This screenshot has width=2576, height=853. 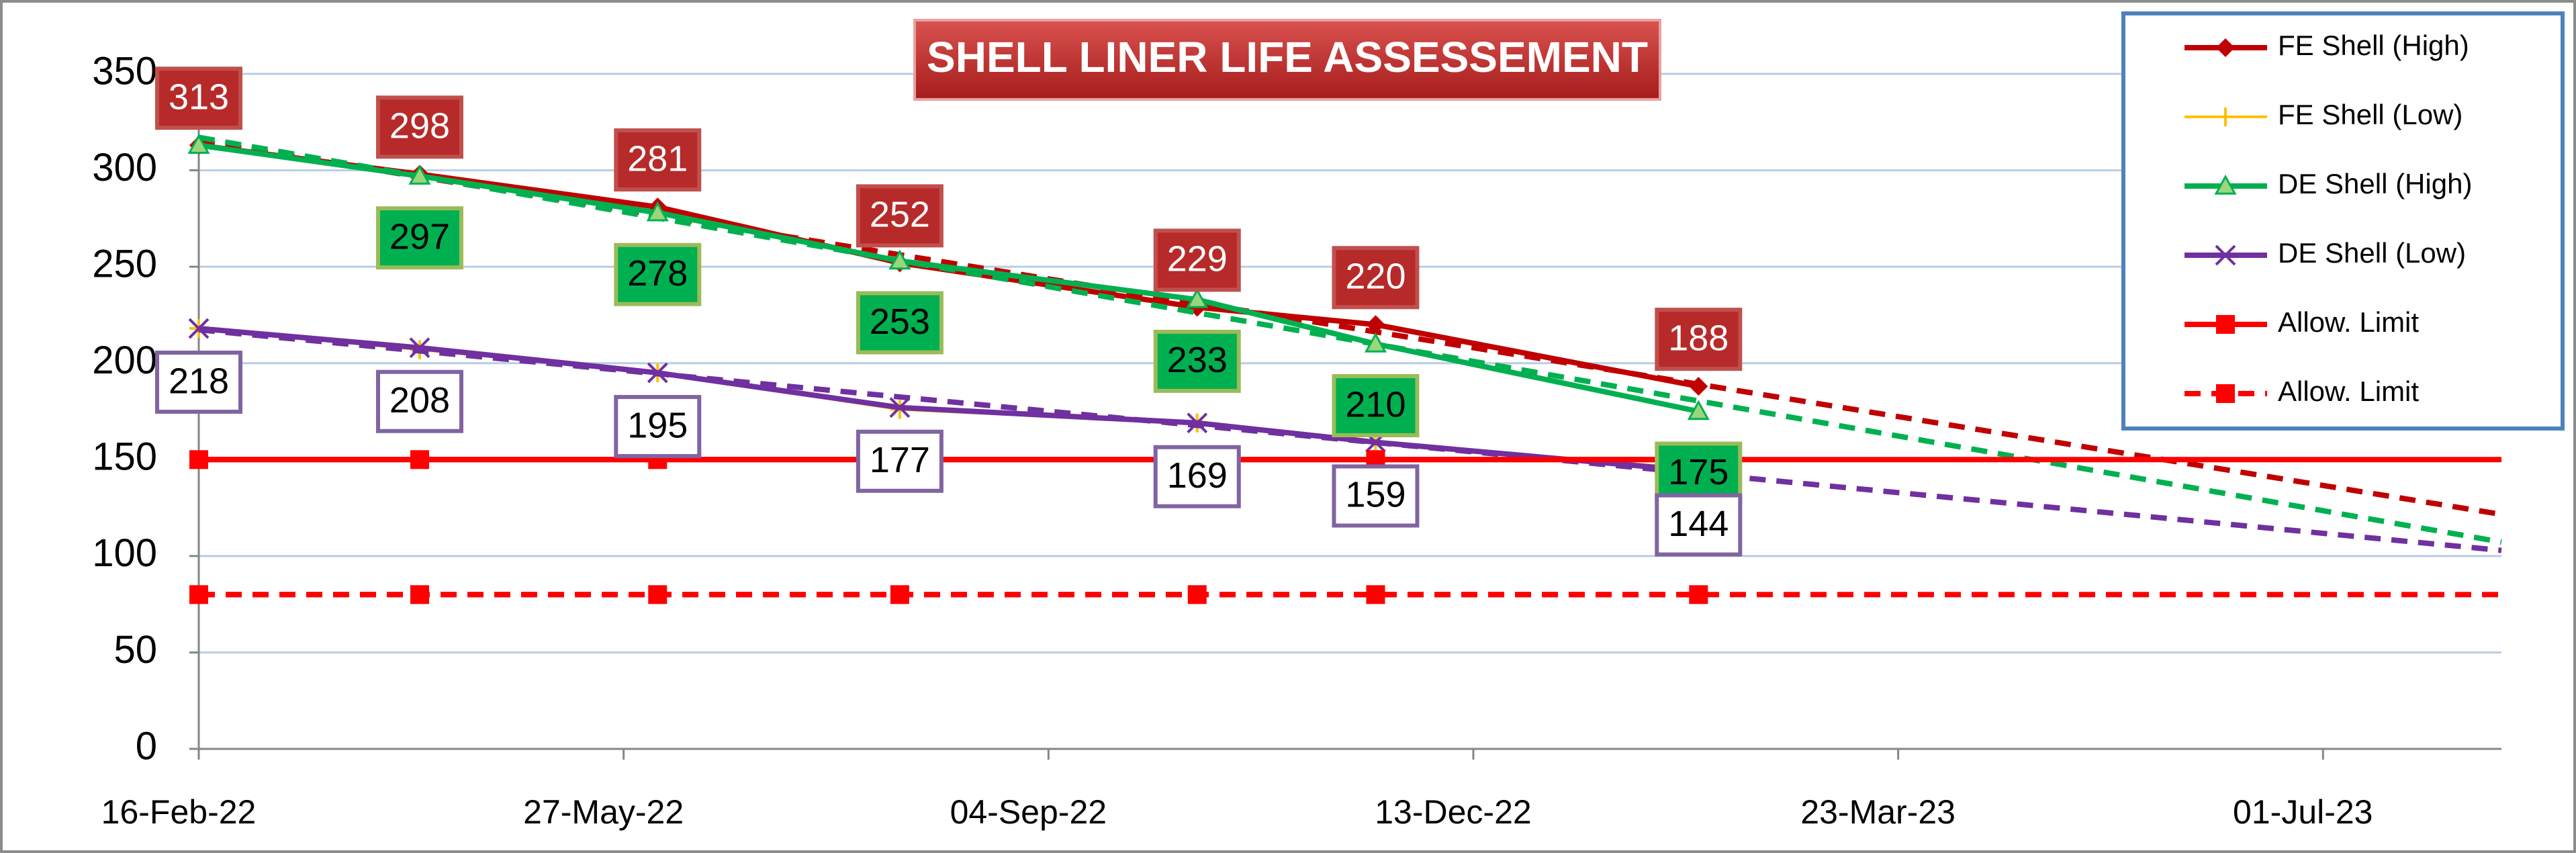 I want to click on data-label: 159, so click(x=1375, y=495).